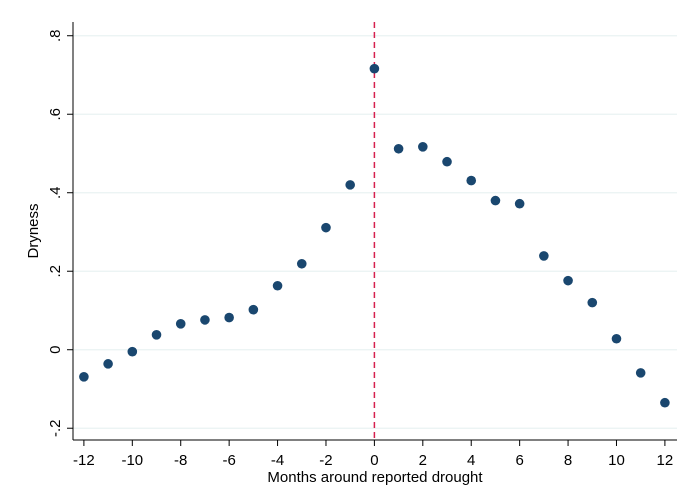  Describe the element at coordinates (325, 460) in the screenshot. I see `x-tick-label: -2` at that location.